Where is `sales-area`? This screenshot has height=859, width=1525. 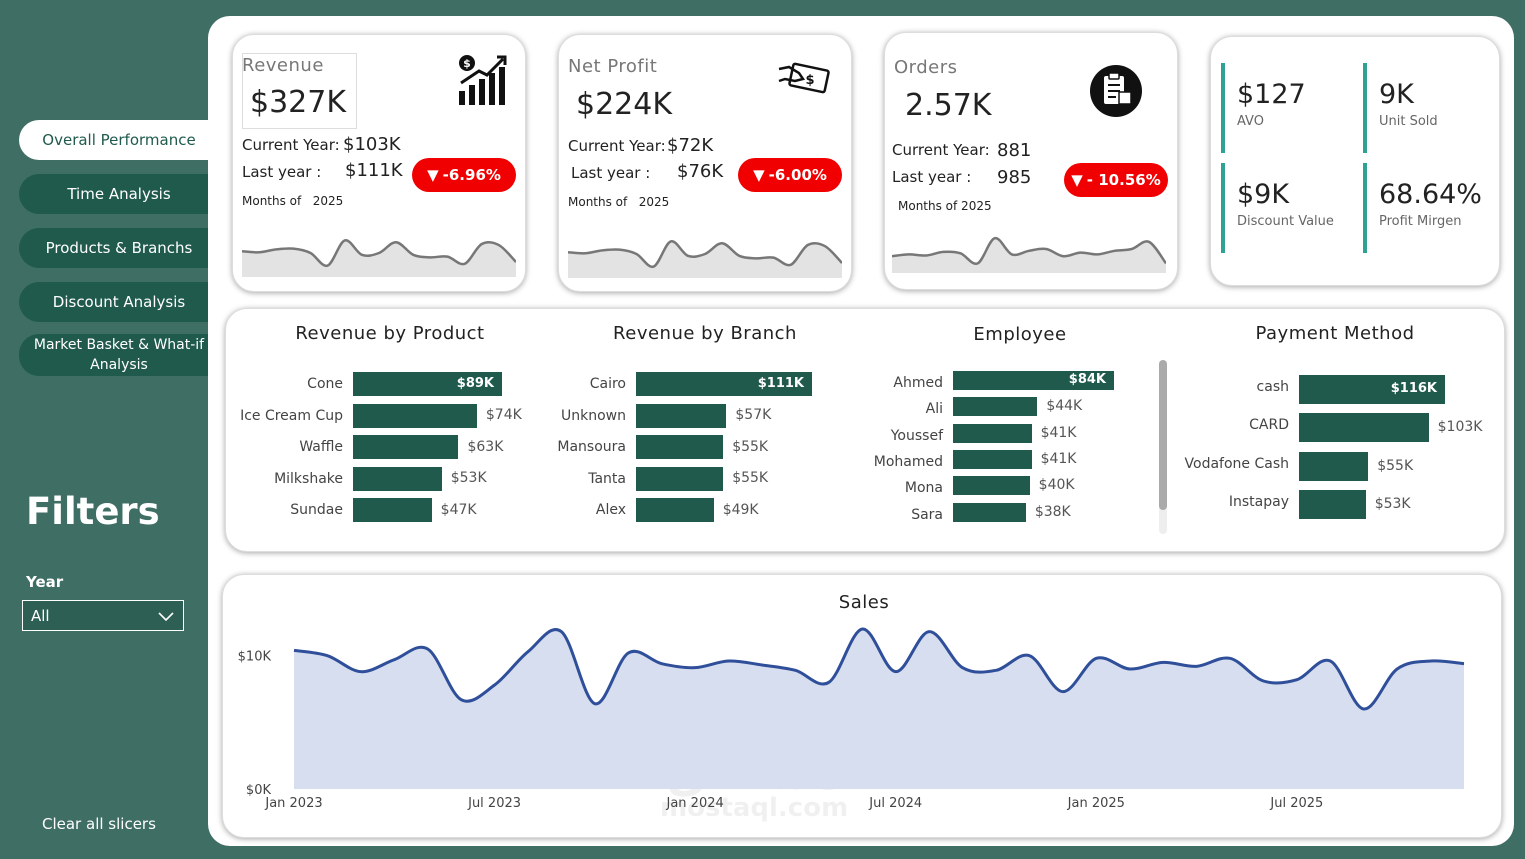
sales-area is located at coordinates (879, 708).